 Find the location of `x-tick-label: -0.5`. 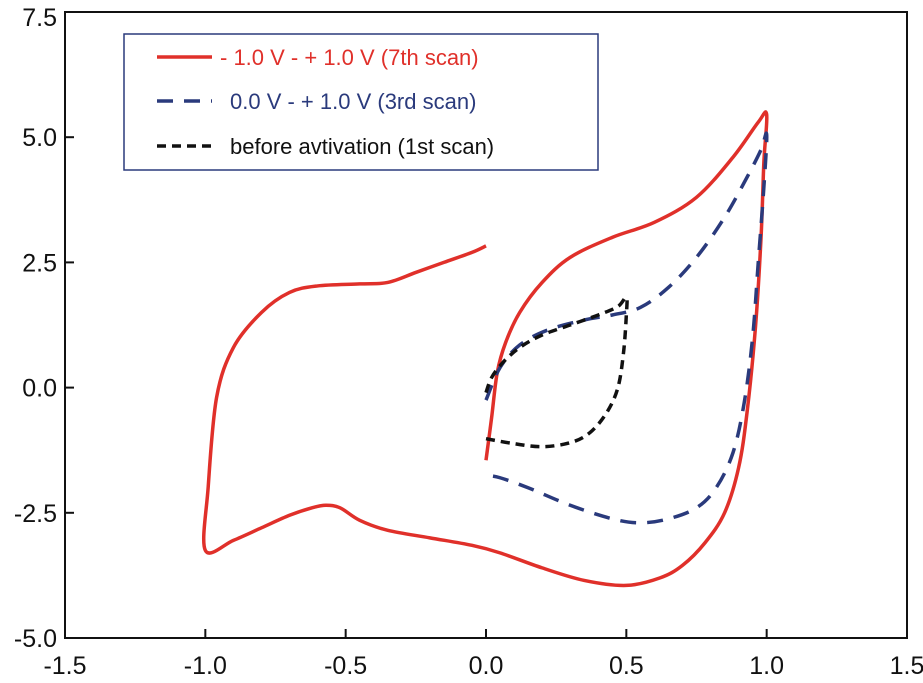

x-tick-label: -0.5 is located at coordinates (345, 666).